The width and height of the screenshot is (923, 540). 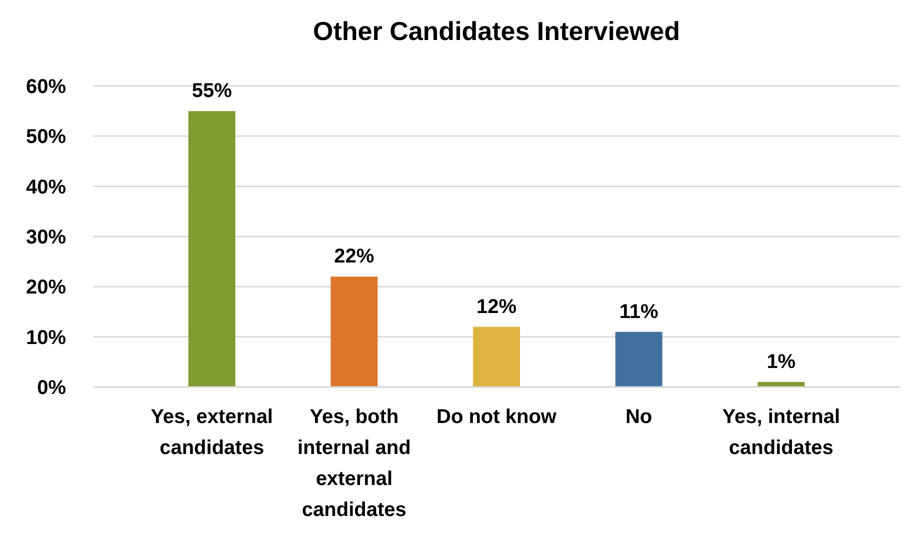 I want to click on y-tick-label: 30%, so click(x=46, y=237).